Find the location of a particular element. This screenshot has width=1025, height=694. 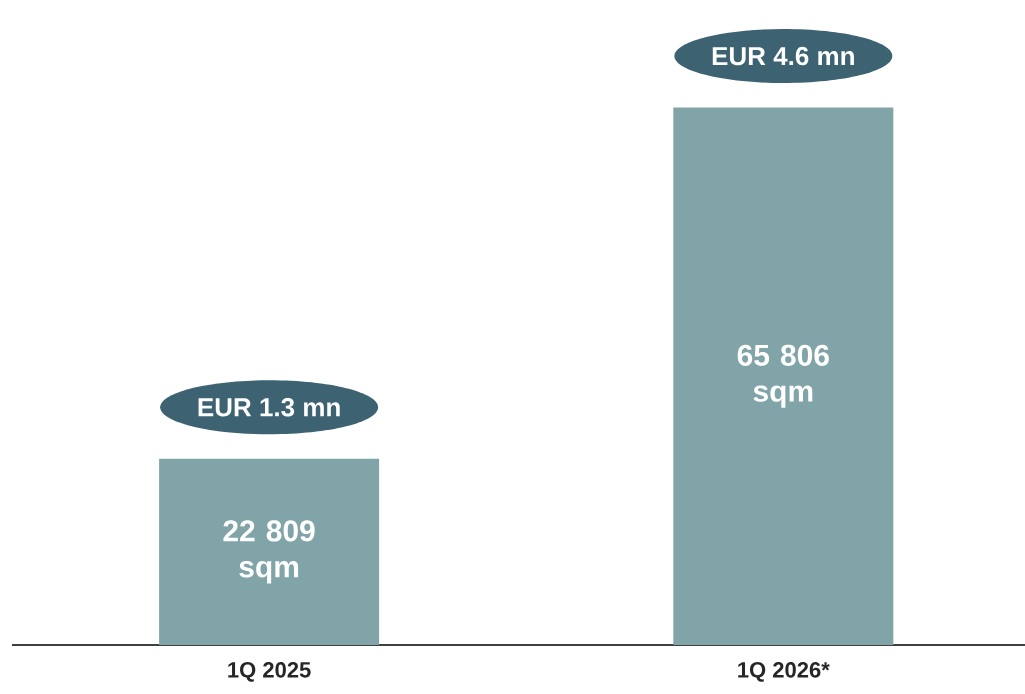

data-label: 22 809 sqm is located at coordinates (269, 552).